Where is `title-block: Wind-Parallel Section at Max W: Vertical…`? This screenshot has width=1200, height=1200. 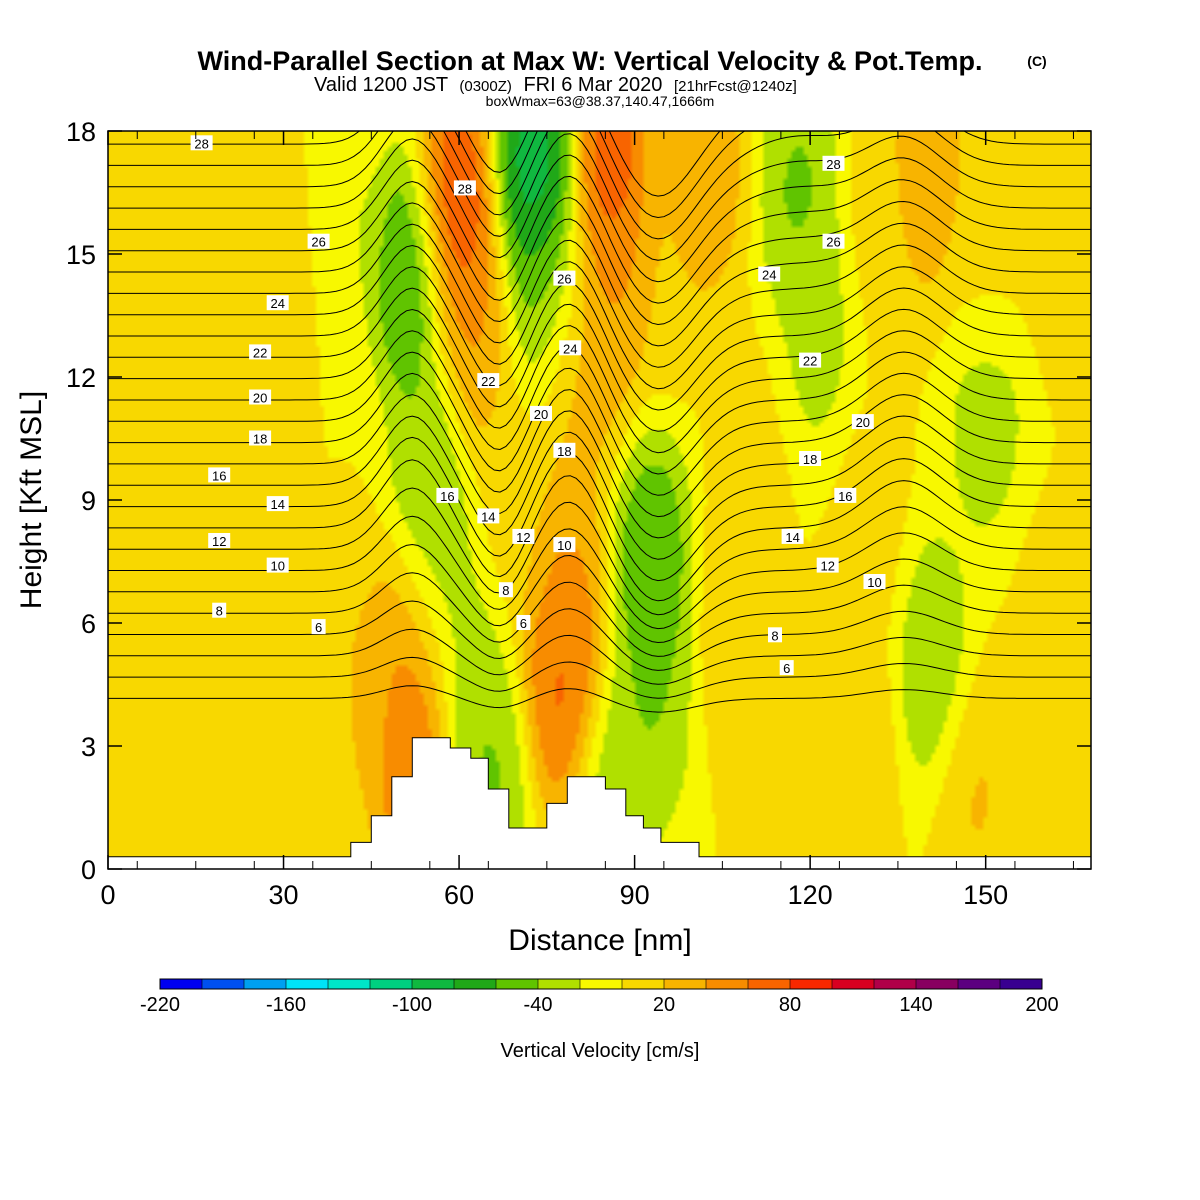 title-block: Wind-Parallel Section at Max W: Vertical… is located at coordinates (622, 77).